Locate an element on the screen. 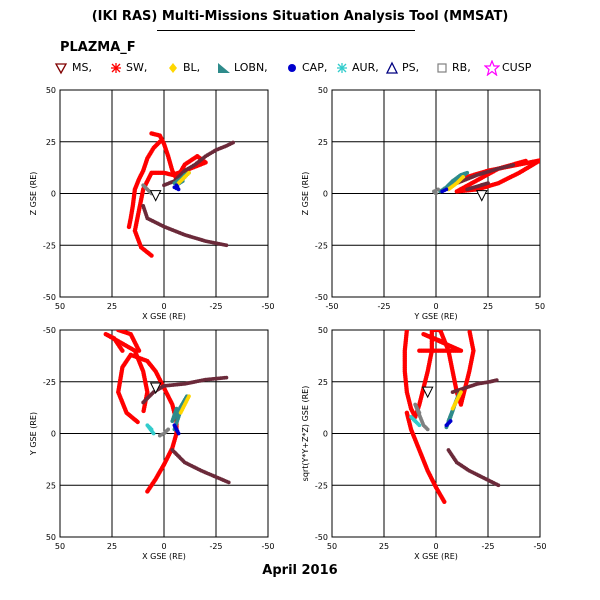  x-tick-label: 25 is located at coordinates (488, 306).